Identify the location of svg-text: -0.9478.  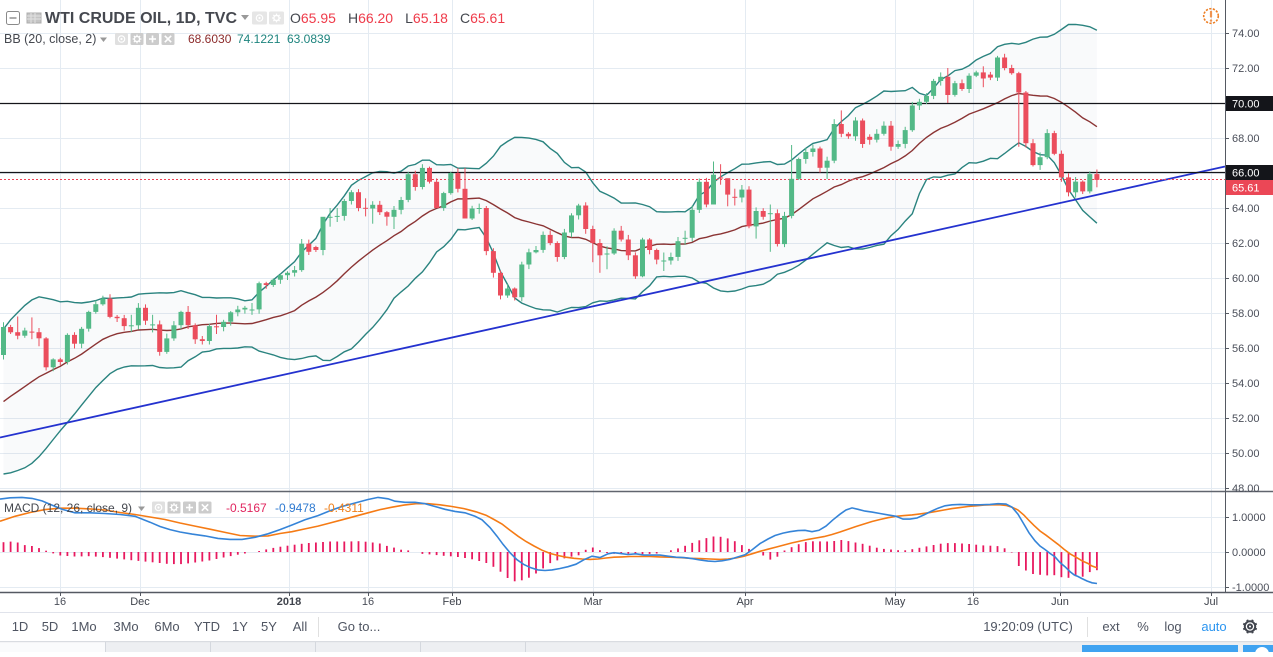
(295, 508).